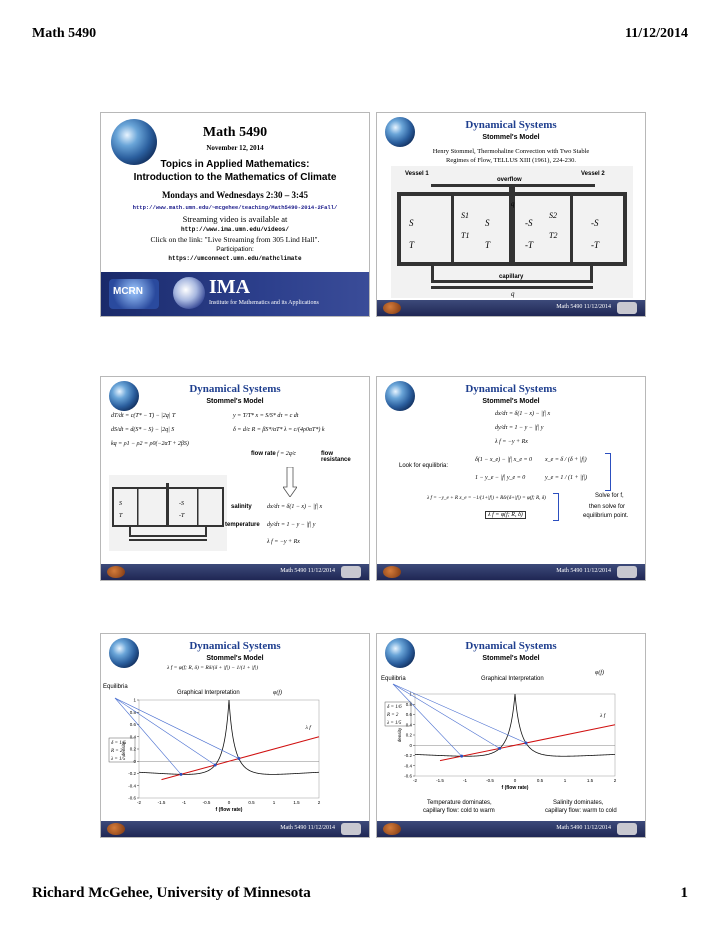 The height and width of the screenshot is (932, 720). What do you see at coordinates (319, 802) in the screenshot?
I see `x-tick-label: 2` at bounding box center [319, 802].